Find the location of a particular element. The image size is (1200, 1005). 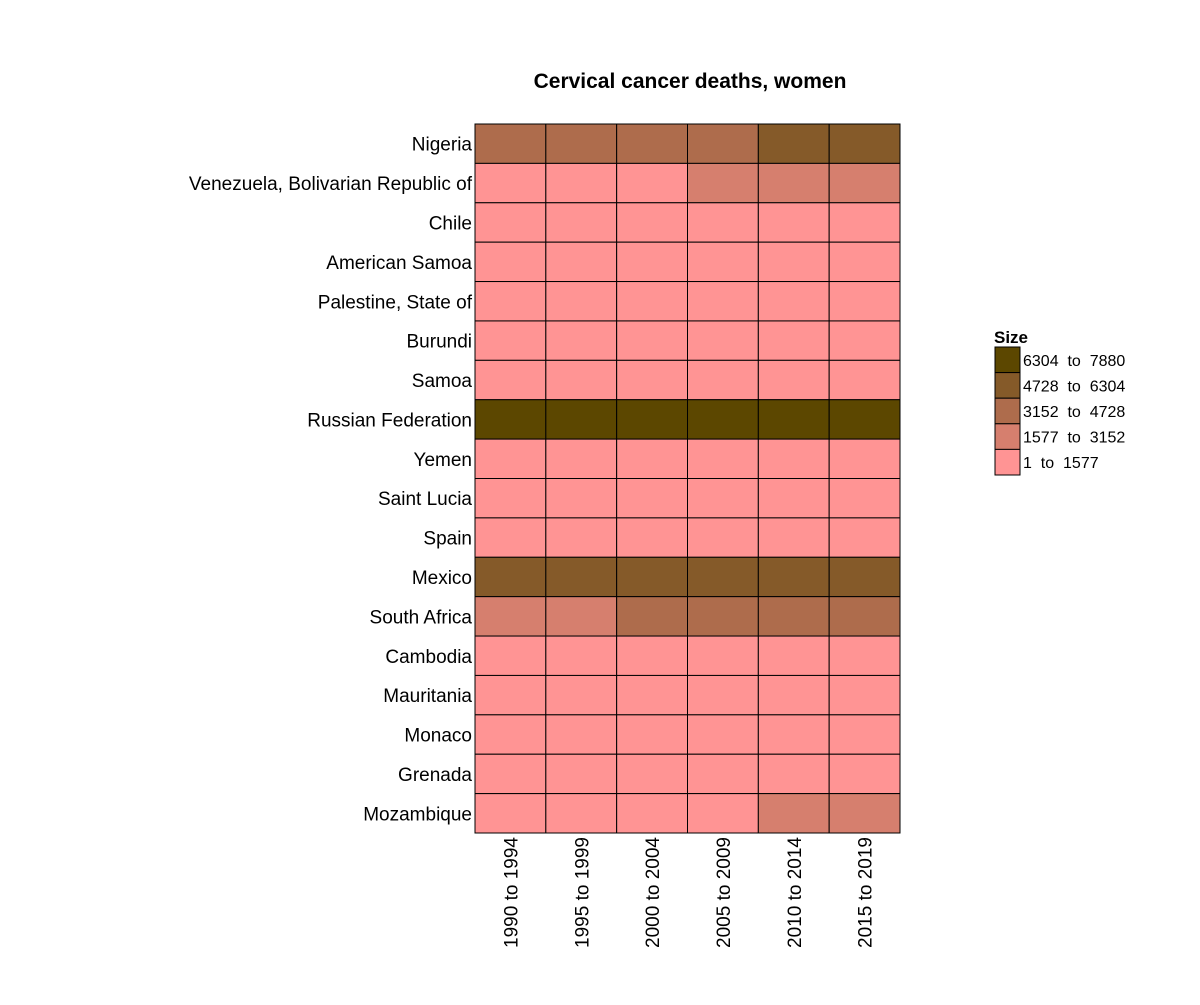

column-label: 1990 to 1994 is located at coordinates (511, 892).